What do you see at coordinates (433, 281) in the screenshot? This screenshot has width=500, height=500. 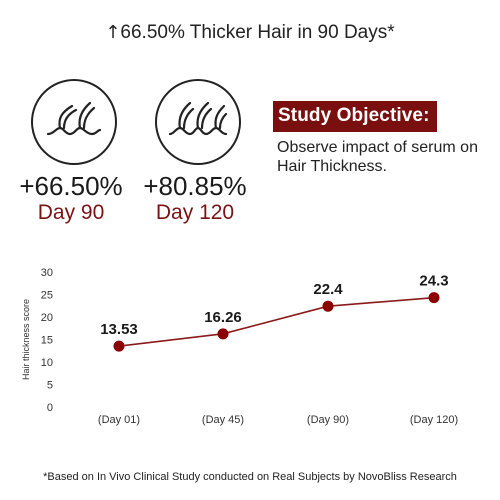 I see `data-label: 24.3` at bounding box center [433, 281].